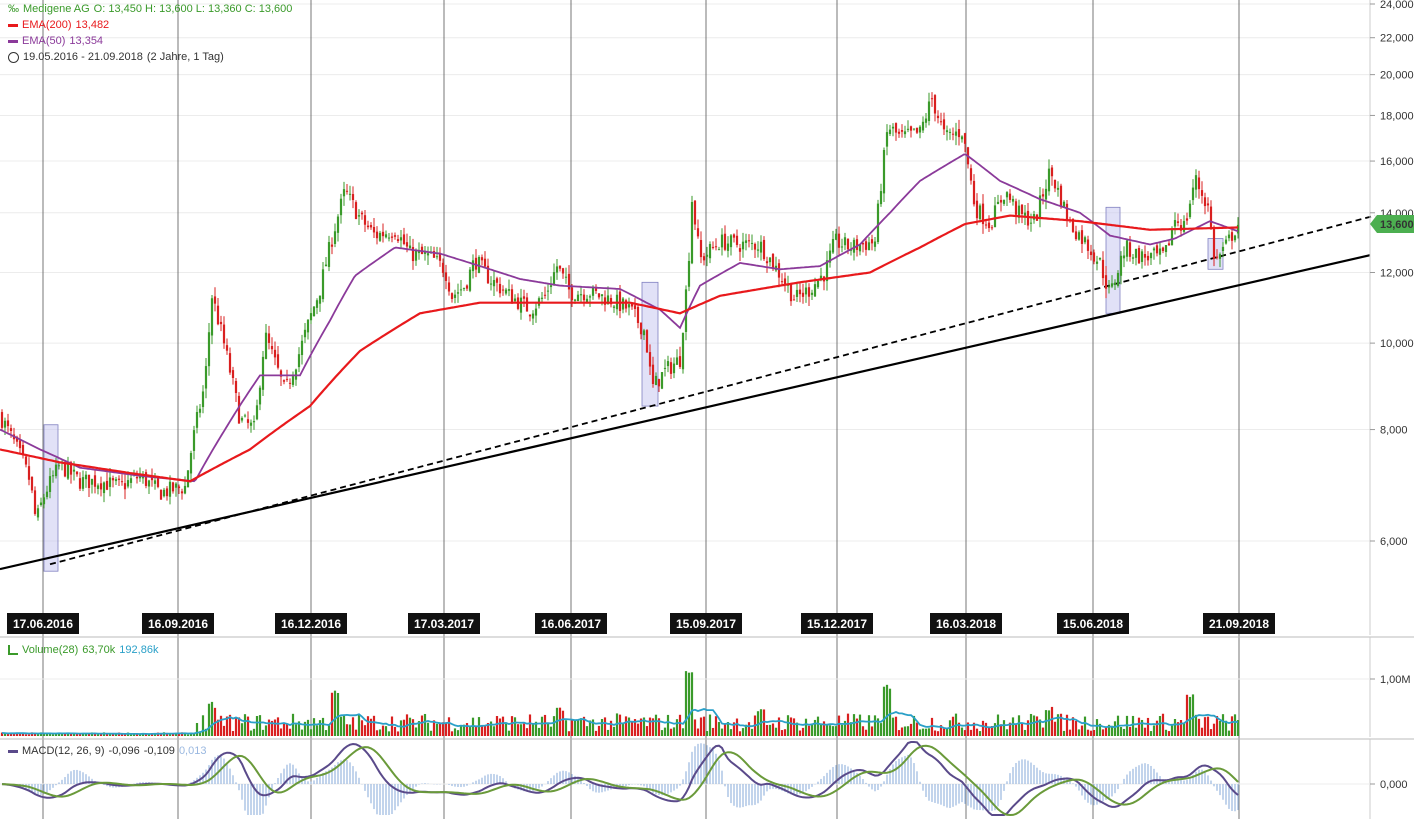  What do you see at coordinates (56, 9) in the screenshot?
I see `legend-instrument-name: Medigene AG` at bounding box center [56, 9].